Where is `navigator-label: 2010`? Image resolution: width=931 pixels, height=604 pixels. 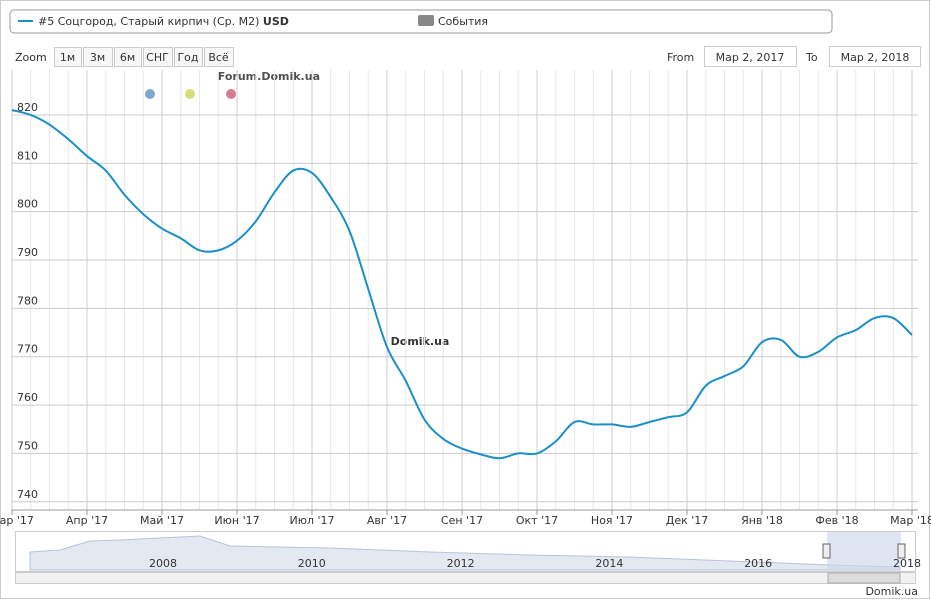
navigator-label: 2010 is located at coordinates (312, 563).